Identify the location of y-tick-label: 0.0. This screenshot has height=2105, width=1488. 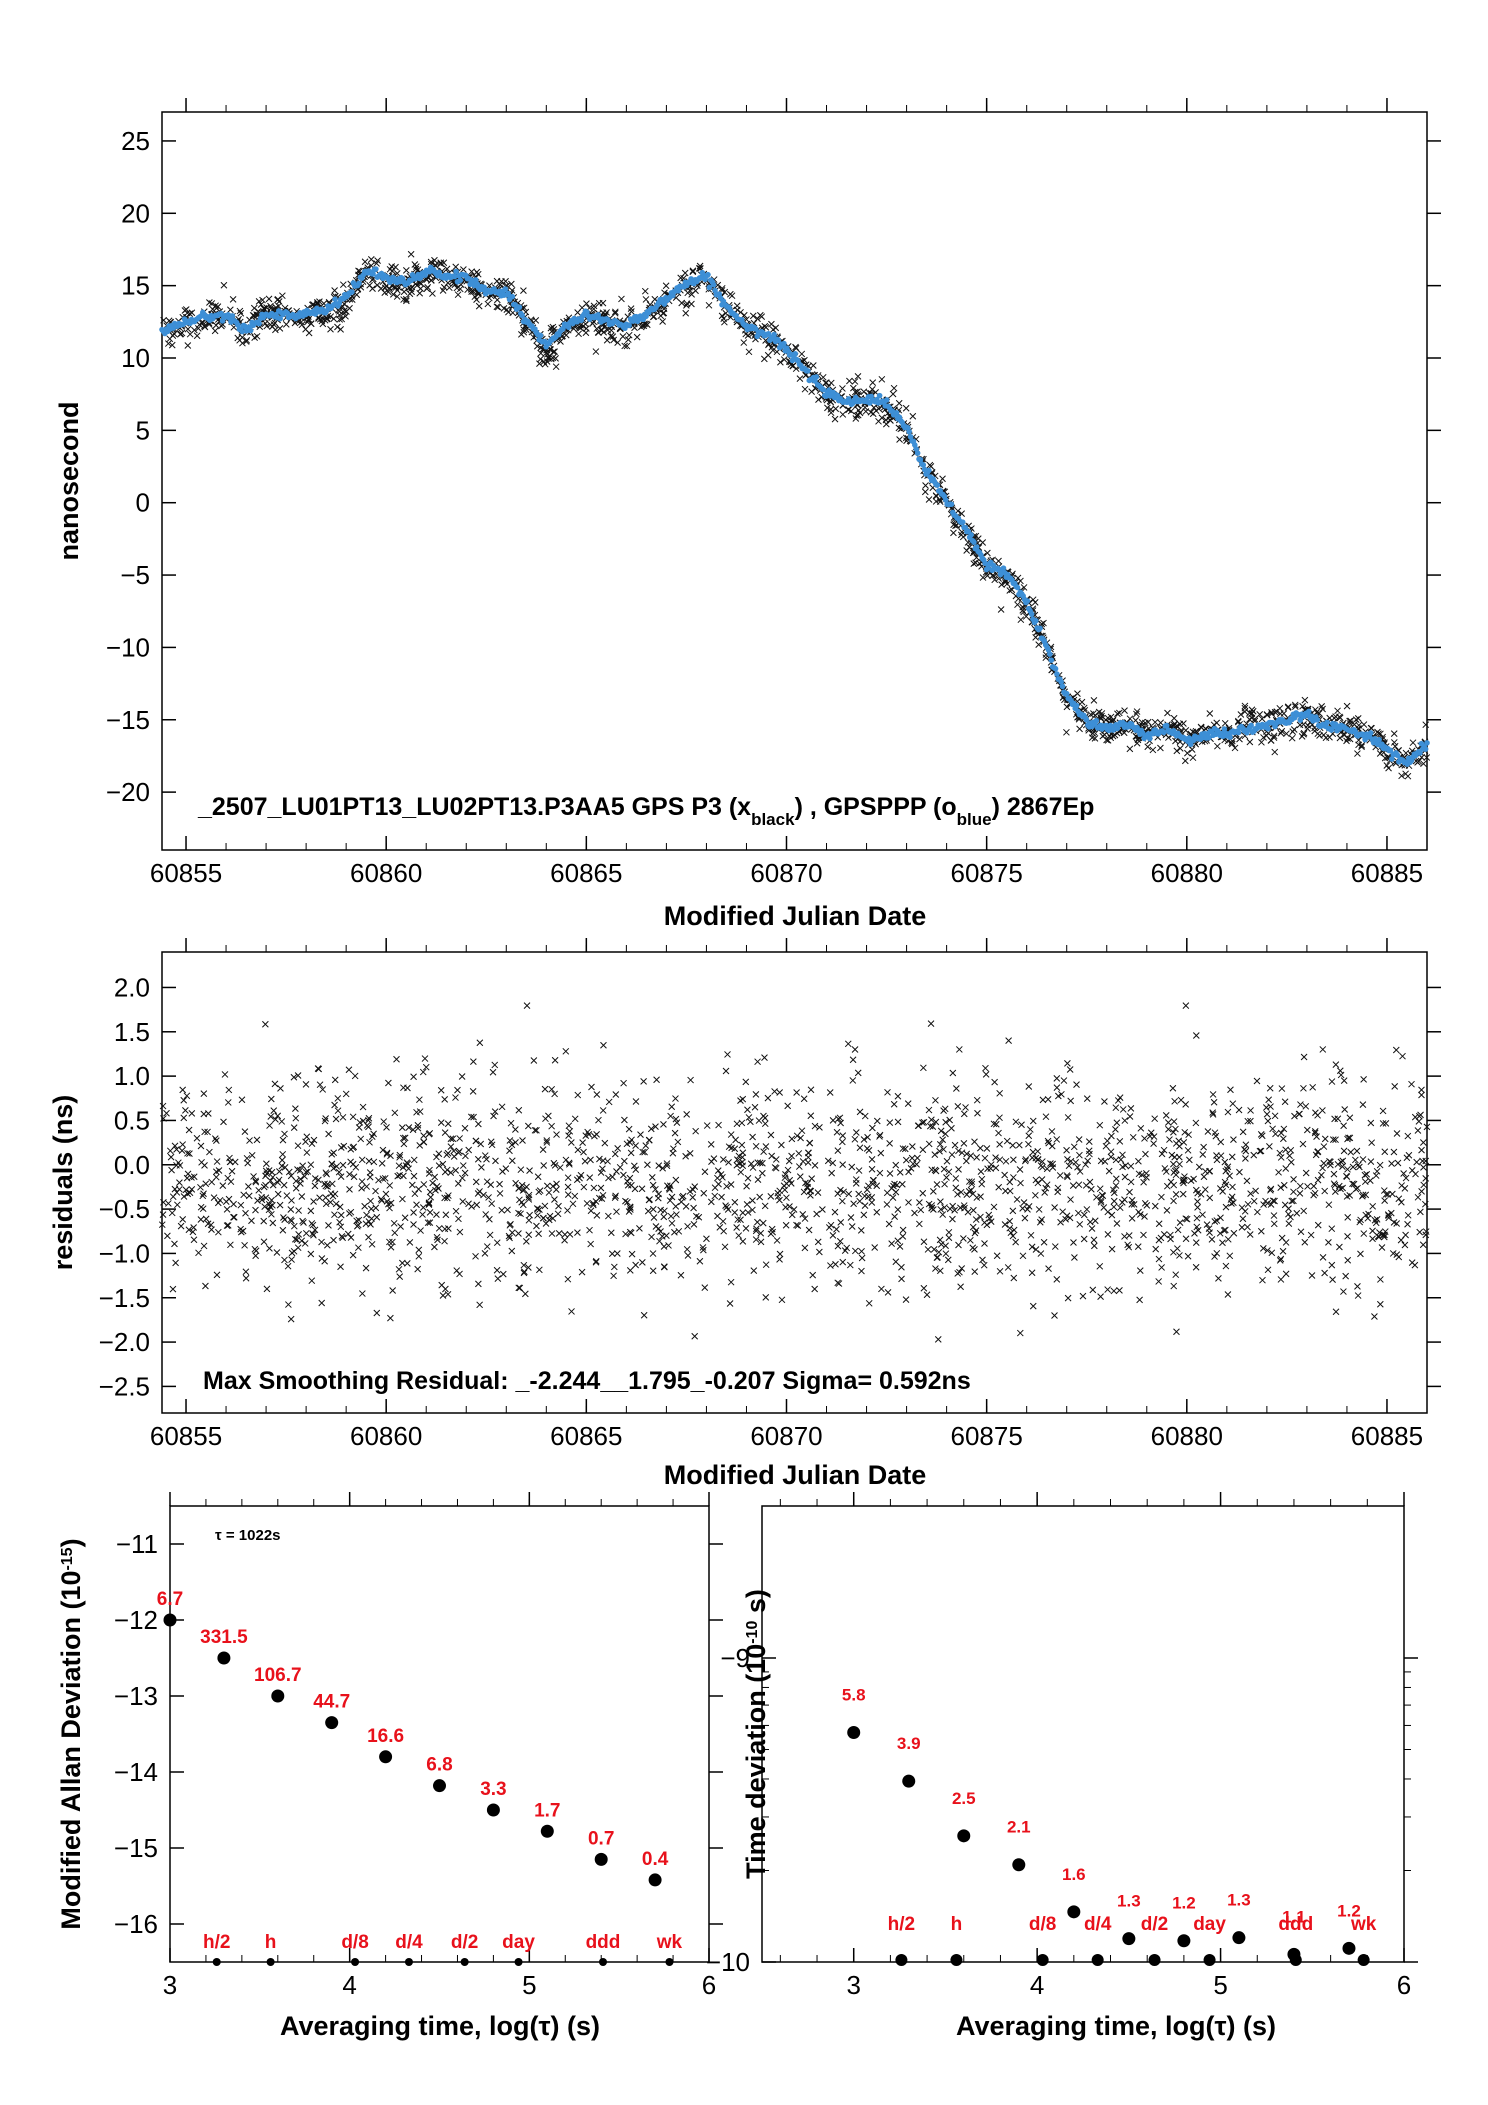
(132, 1165).